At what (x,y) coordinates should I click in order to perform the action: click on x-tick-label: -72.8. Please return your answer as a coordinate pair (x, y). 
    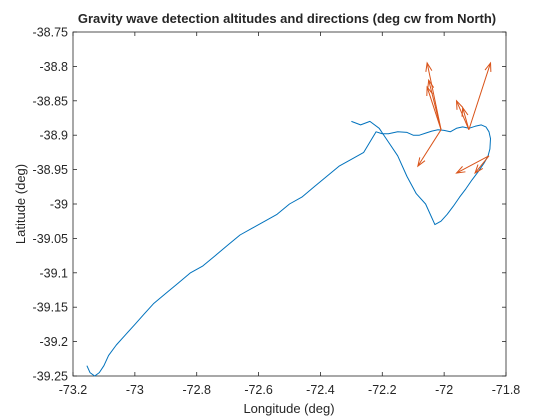
    Looking at the image, I should click on (196, 390).